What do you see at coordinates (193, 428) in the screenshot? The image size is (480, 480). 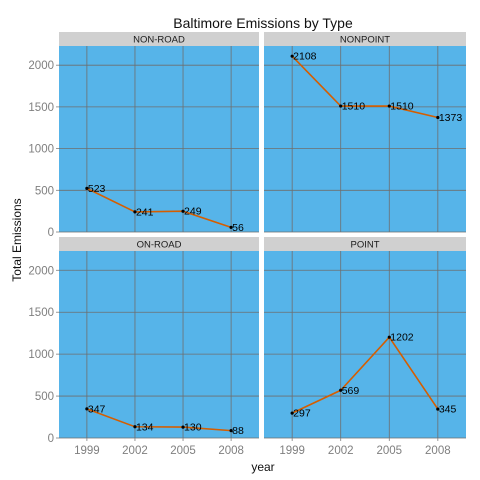 I see `data-label: 130` at bounding box center [193, 428].